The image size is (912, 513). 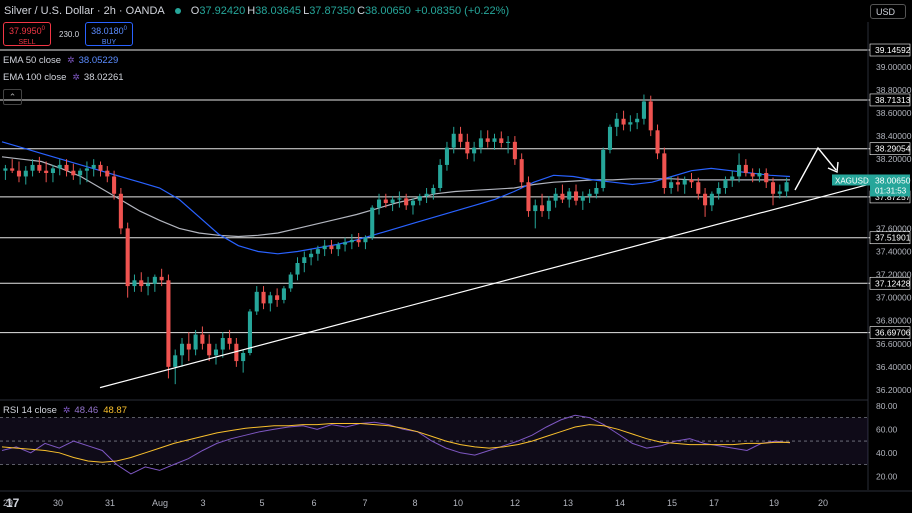 I want to click on time-axis: 29 30 31 Aug 3 5 6 7 8 10 12 13 14 15 17 19 20, so click(x=456, y=499).